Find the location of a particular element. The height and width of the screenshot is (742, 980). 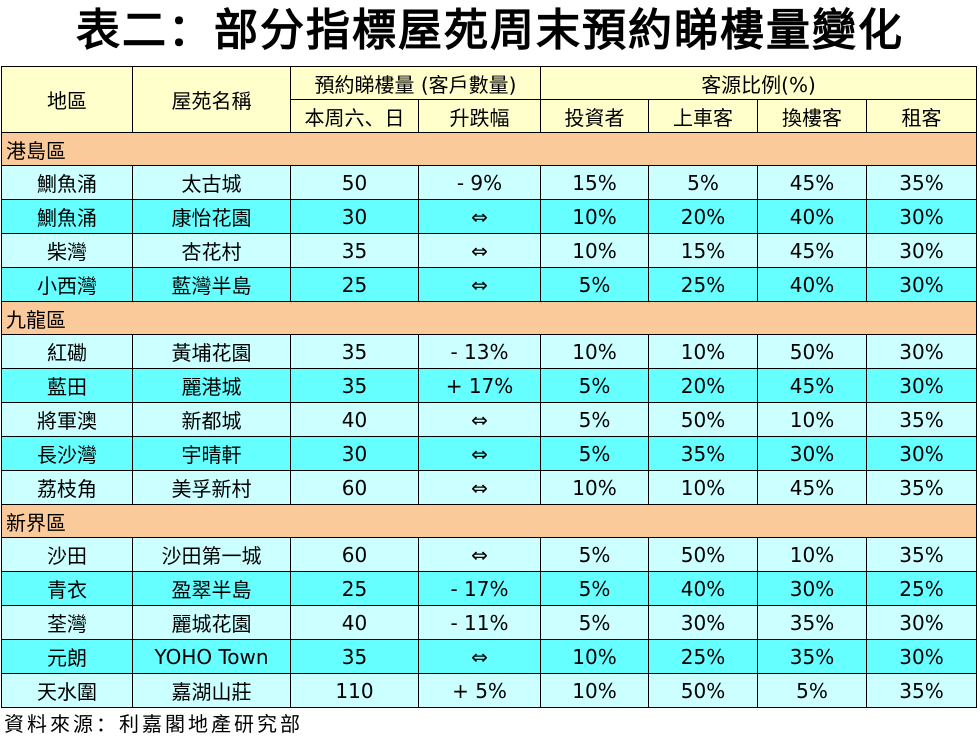

table-cell: 110 is located at coordinates (354, 690).